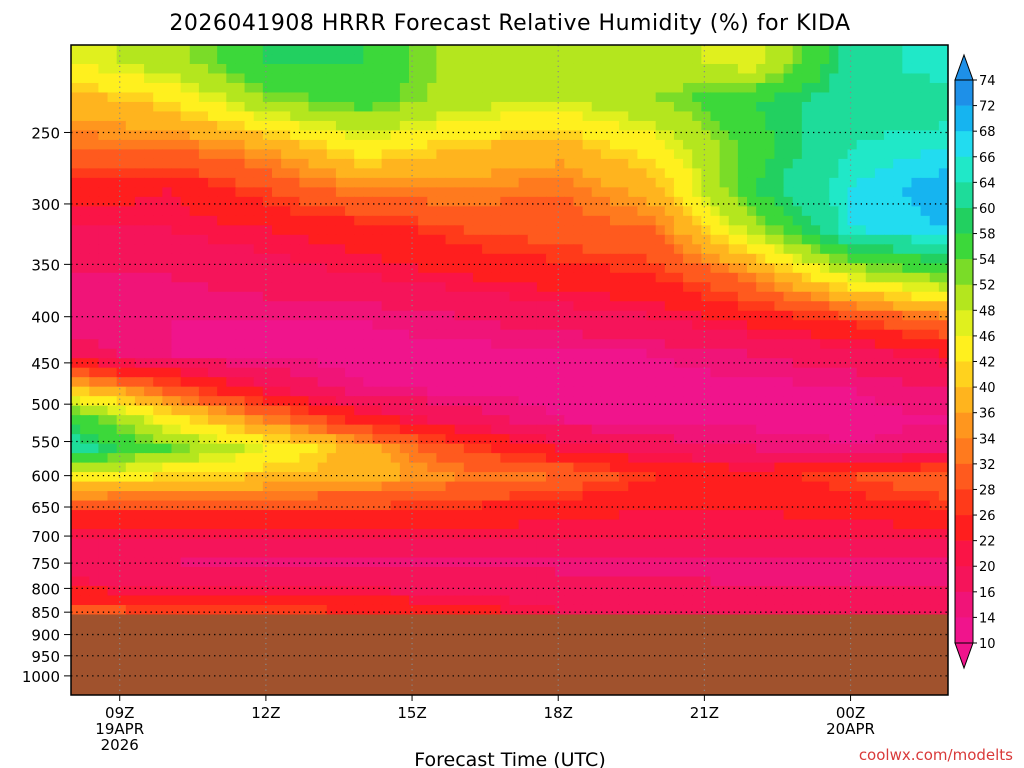 The width and height of the screenshot is (1024, 768). I want to click on rh-cell-2099, so click(834, 249).